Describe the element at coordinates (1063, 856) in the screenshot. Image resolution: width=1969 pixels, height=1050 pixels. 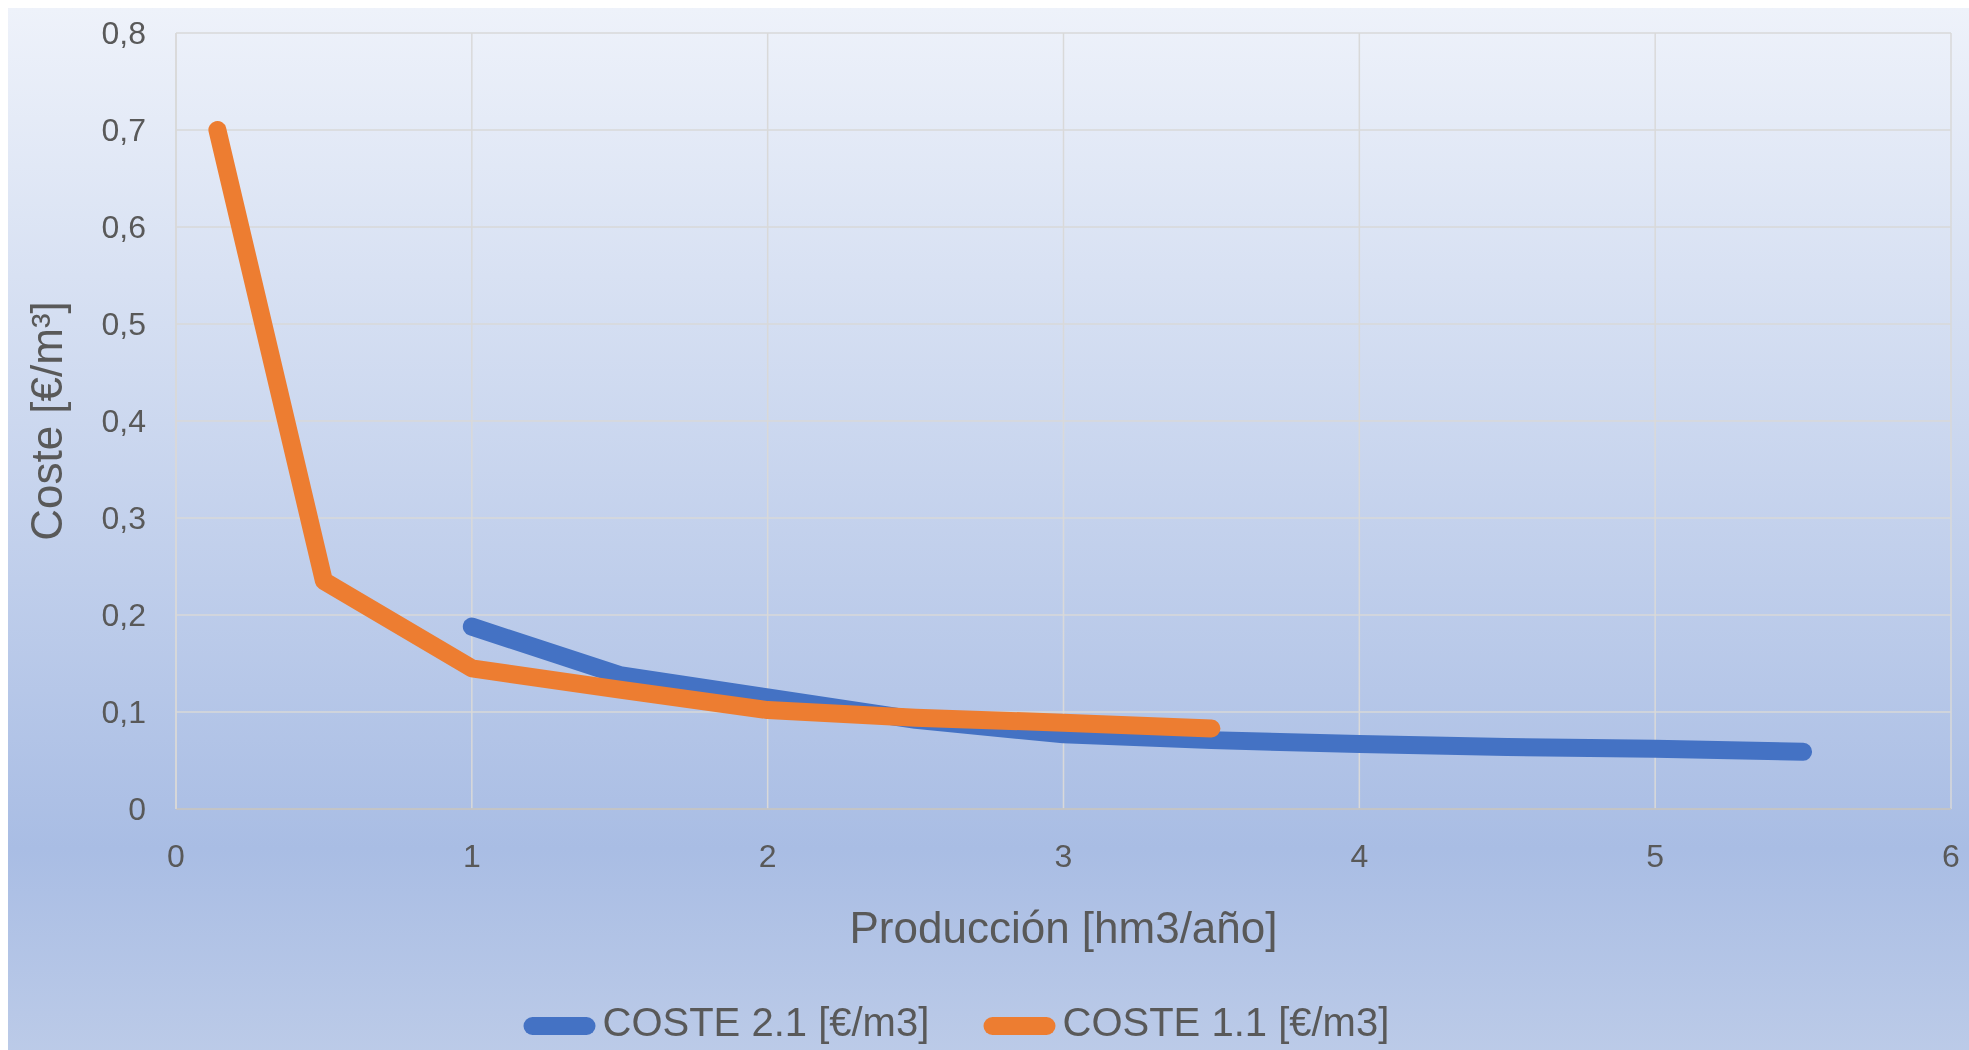
I see `x-tick-label: 3` at that location.